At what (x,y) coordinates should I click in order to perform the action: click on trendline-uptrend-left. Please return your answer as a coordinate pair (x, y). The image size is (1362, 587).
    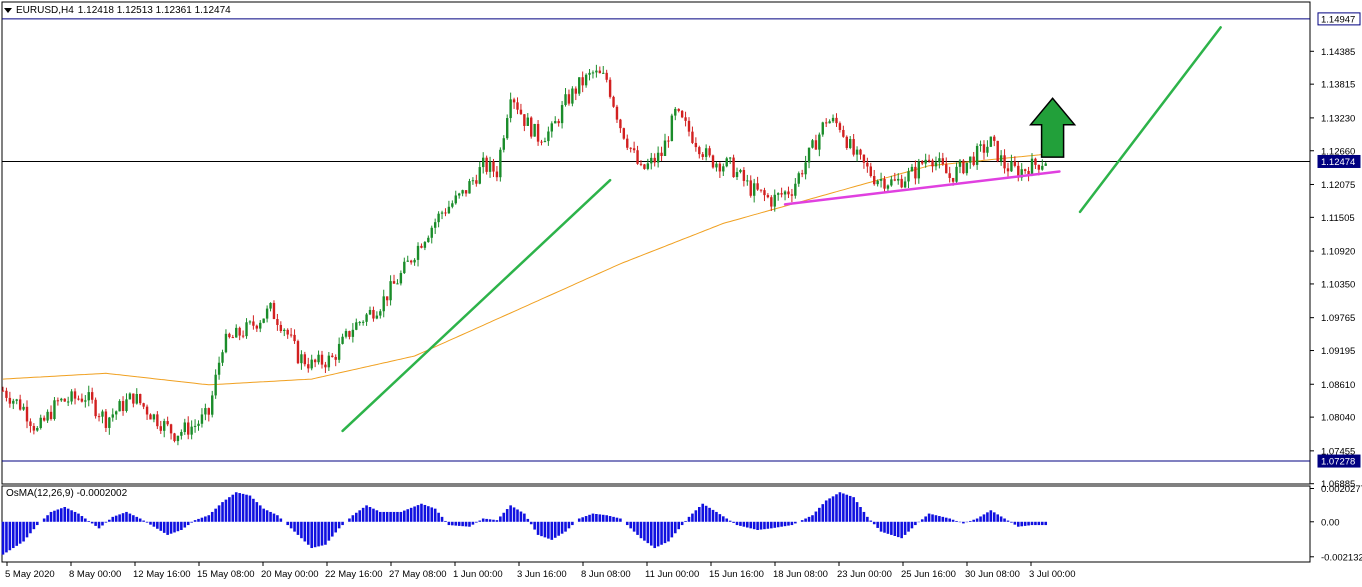
    Looking at the image, I should click on (476, 305).